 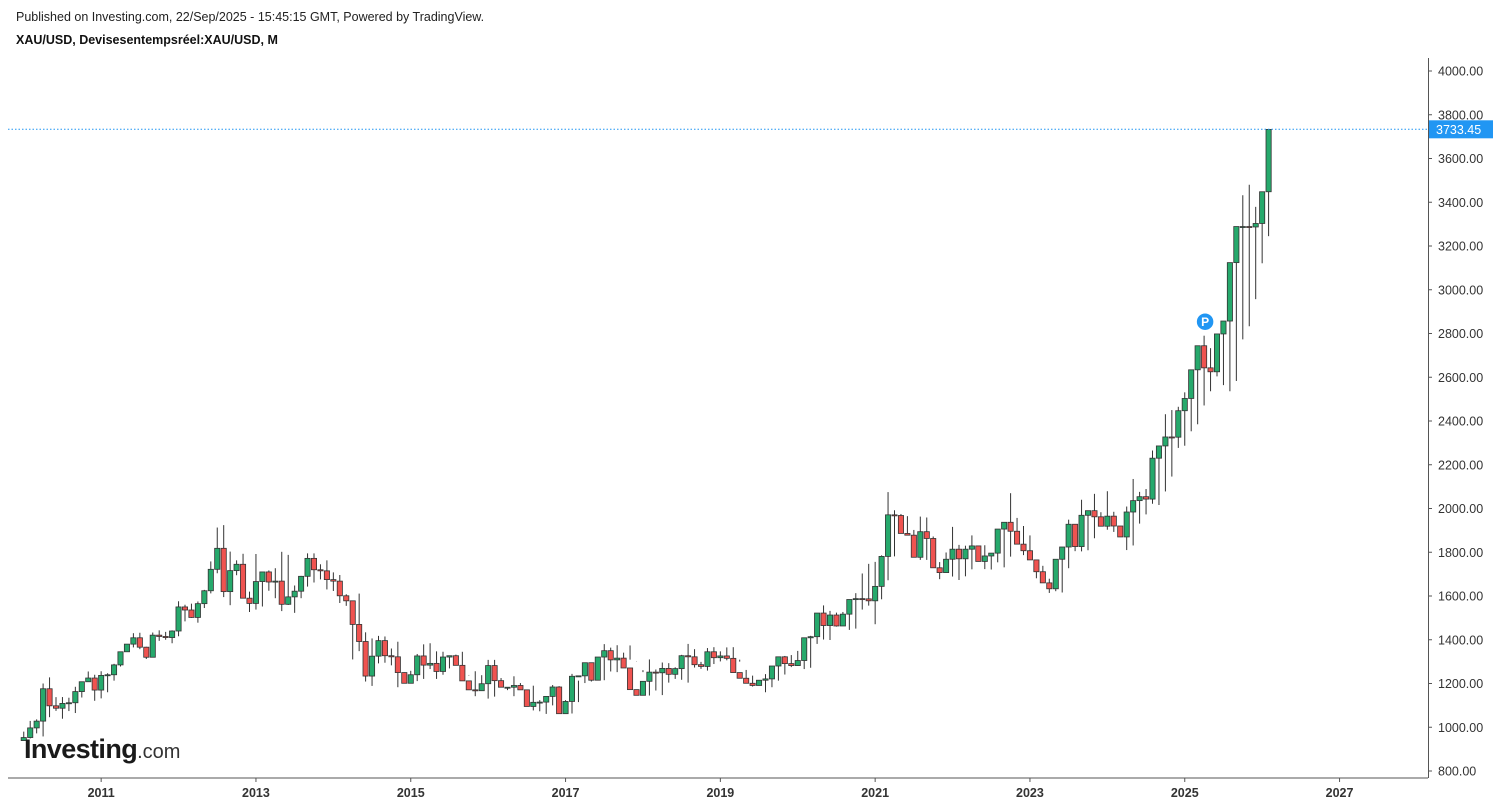 I want to click on y-tick-label: 2200.00, so click(x=1460, y=465).